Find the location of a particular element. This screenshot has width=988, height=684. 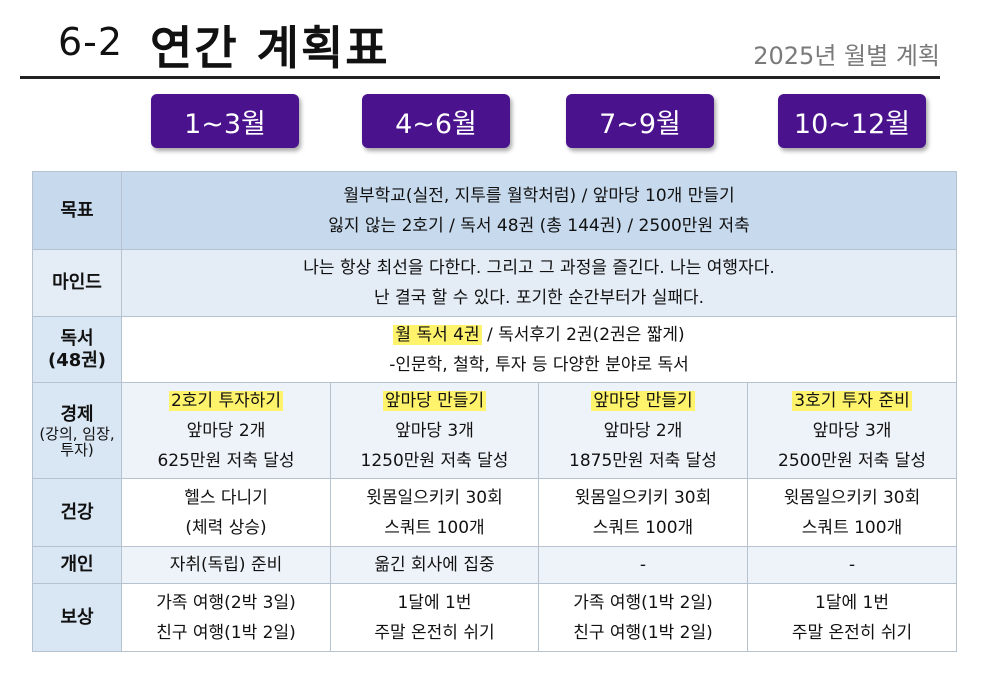

period-q2: 4~6월 is located at coordinates (436, 121).